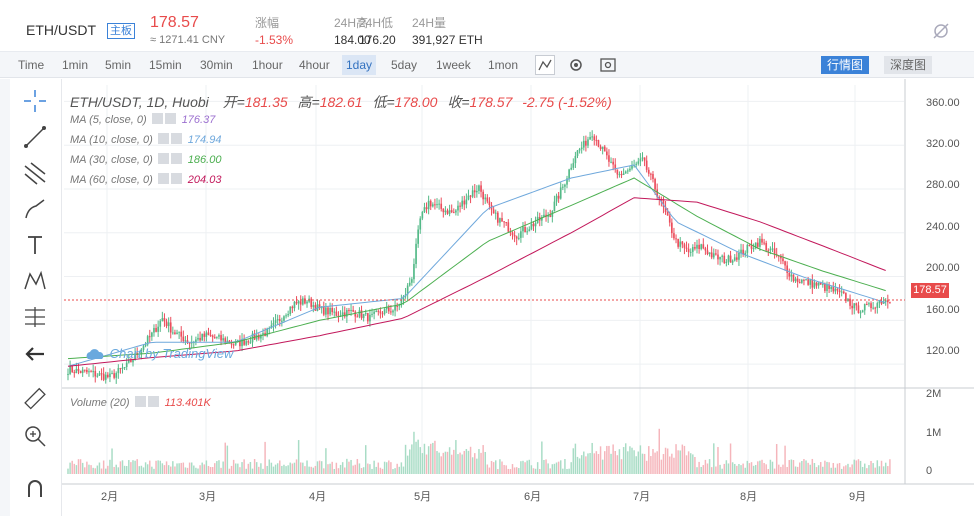  Describe the element at coordinates (216, 65) in the screenshot. I see `timeframe-30min: 30min` at that location.